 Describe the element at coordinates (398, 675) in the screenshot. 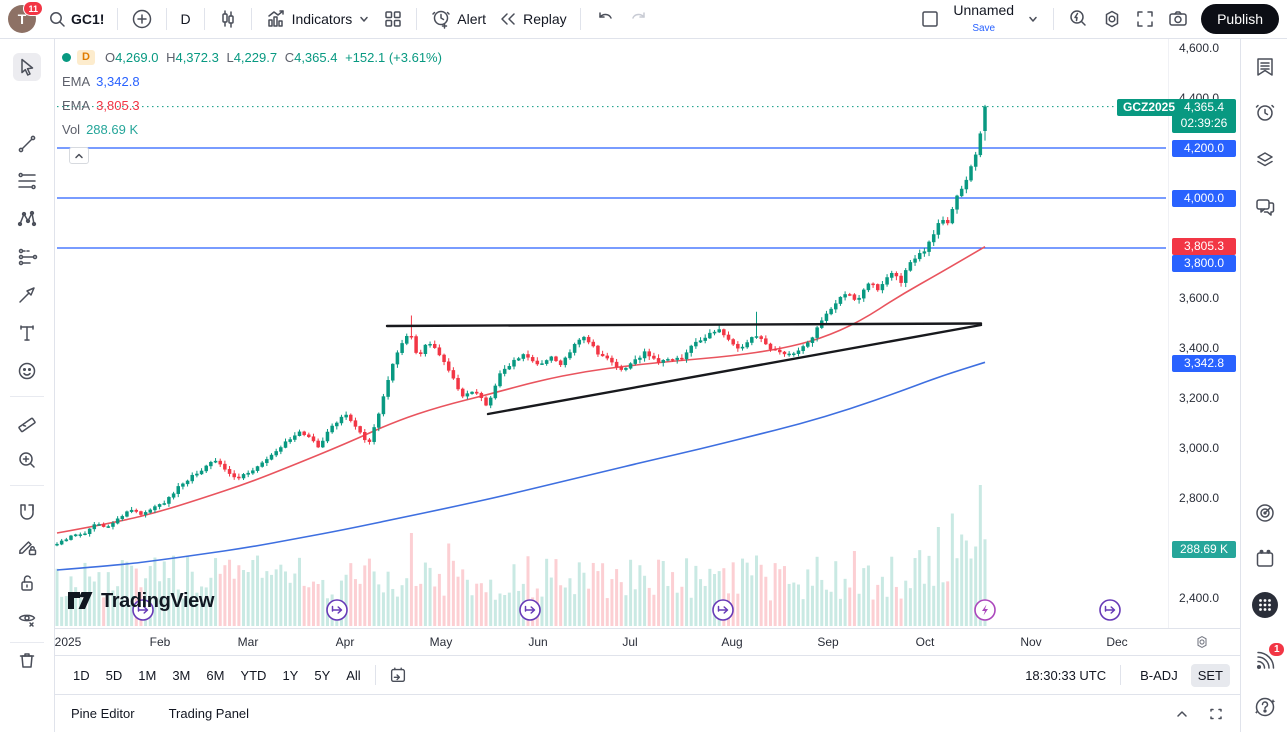

I see `go-to-date-button` at that location.